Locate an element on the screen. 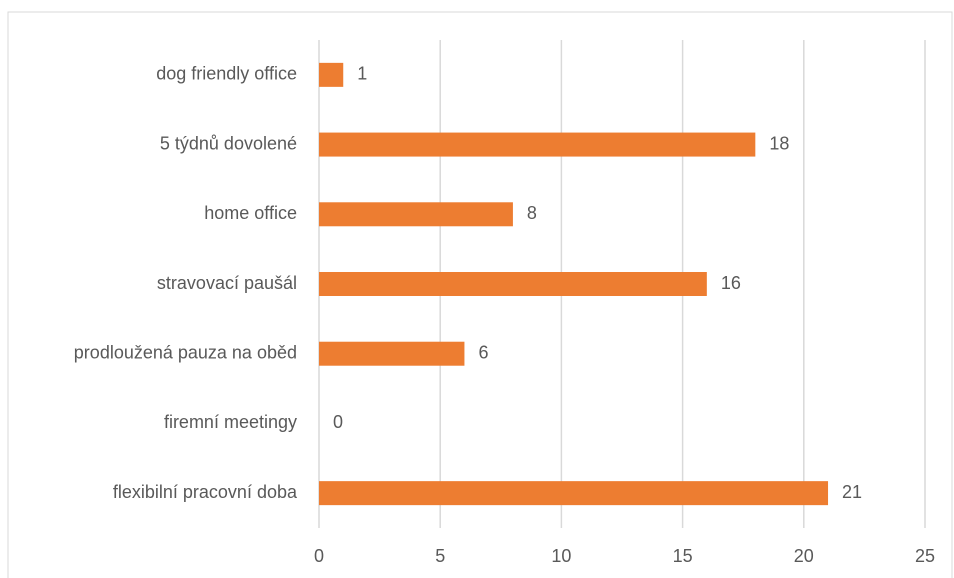 Image resolution: width=954 pixels, height=578 pixels. data-label: 16 is located at coordinates (731, 283).